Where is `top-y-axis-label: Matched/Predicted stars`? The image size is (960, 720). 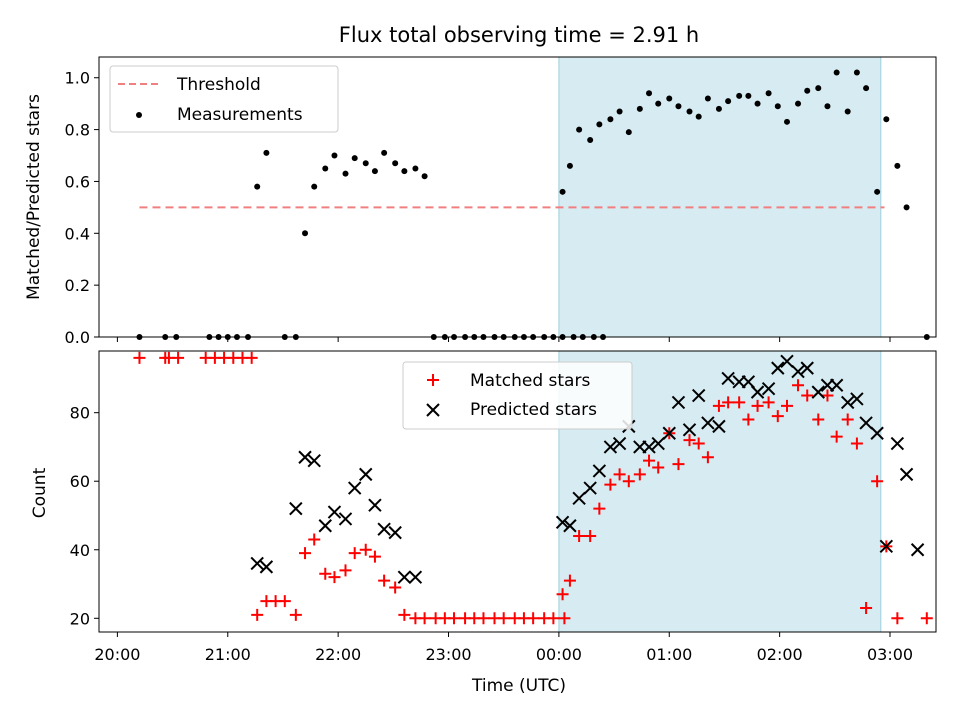
top-y-axis-label: Matched/Predicted stars is located at coordinates (34, 197).